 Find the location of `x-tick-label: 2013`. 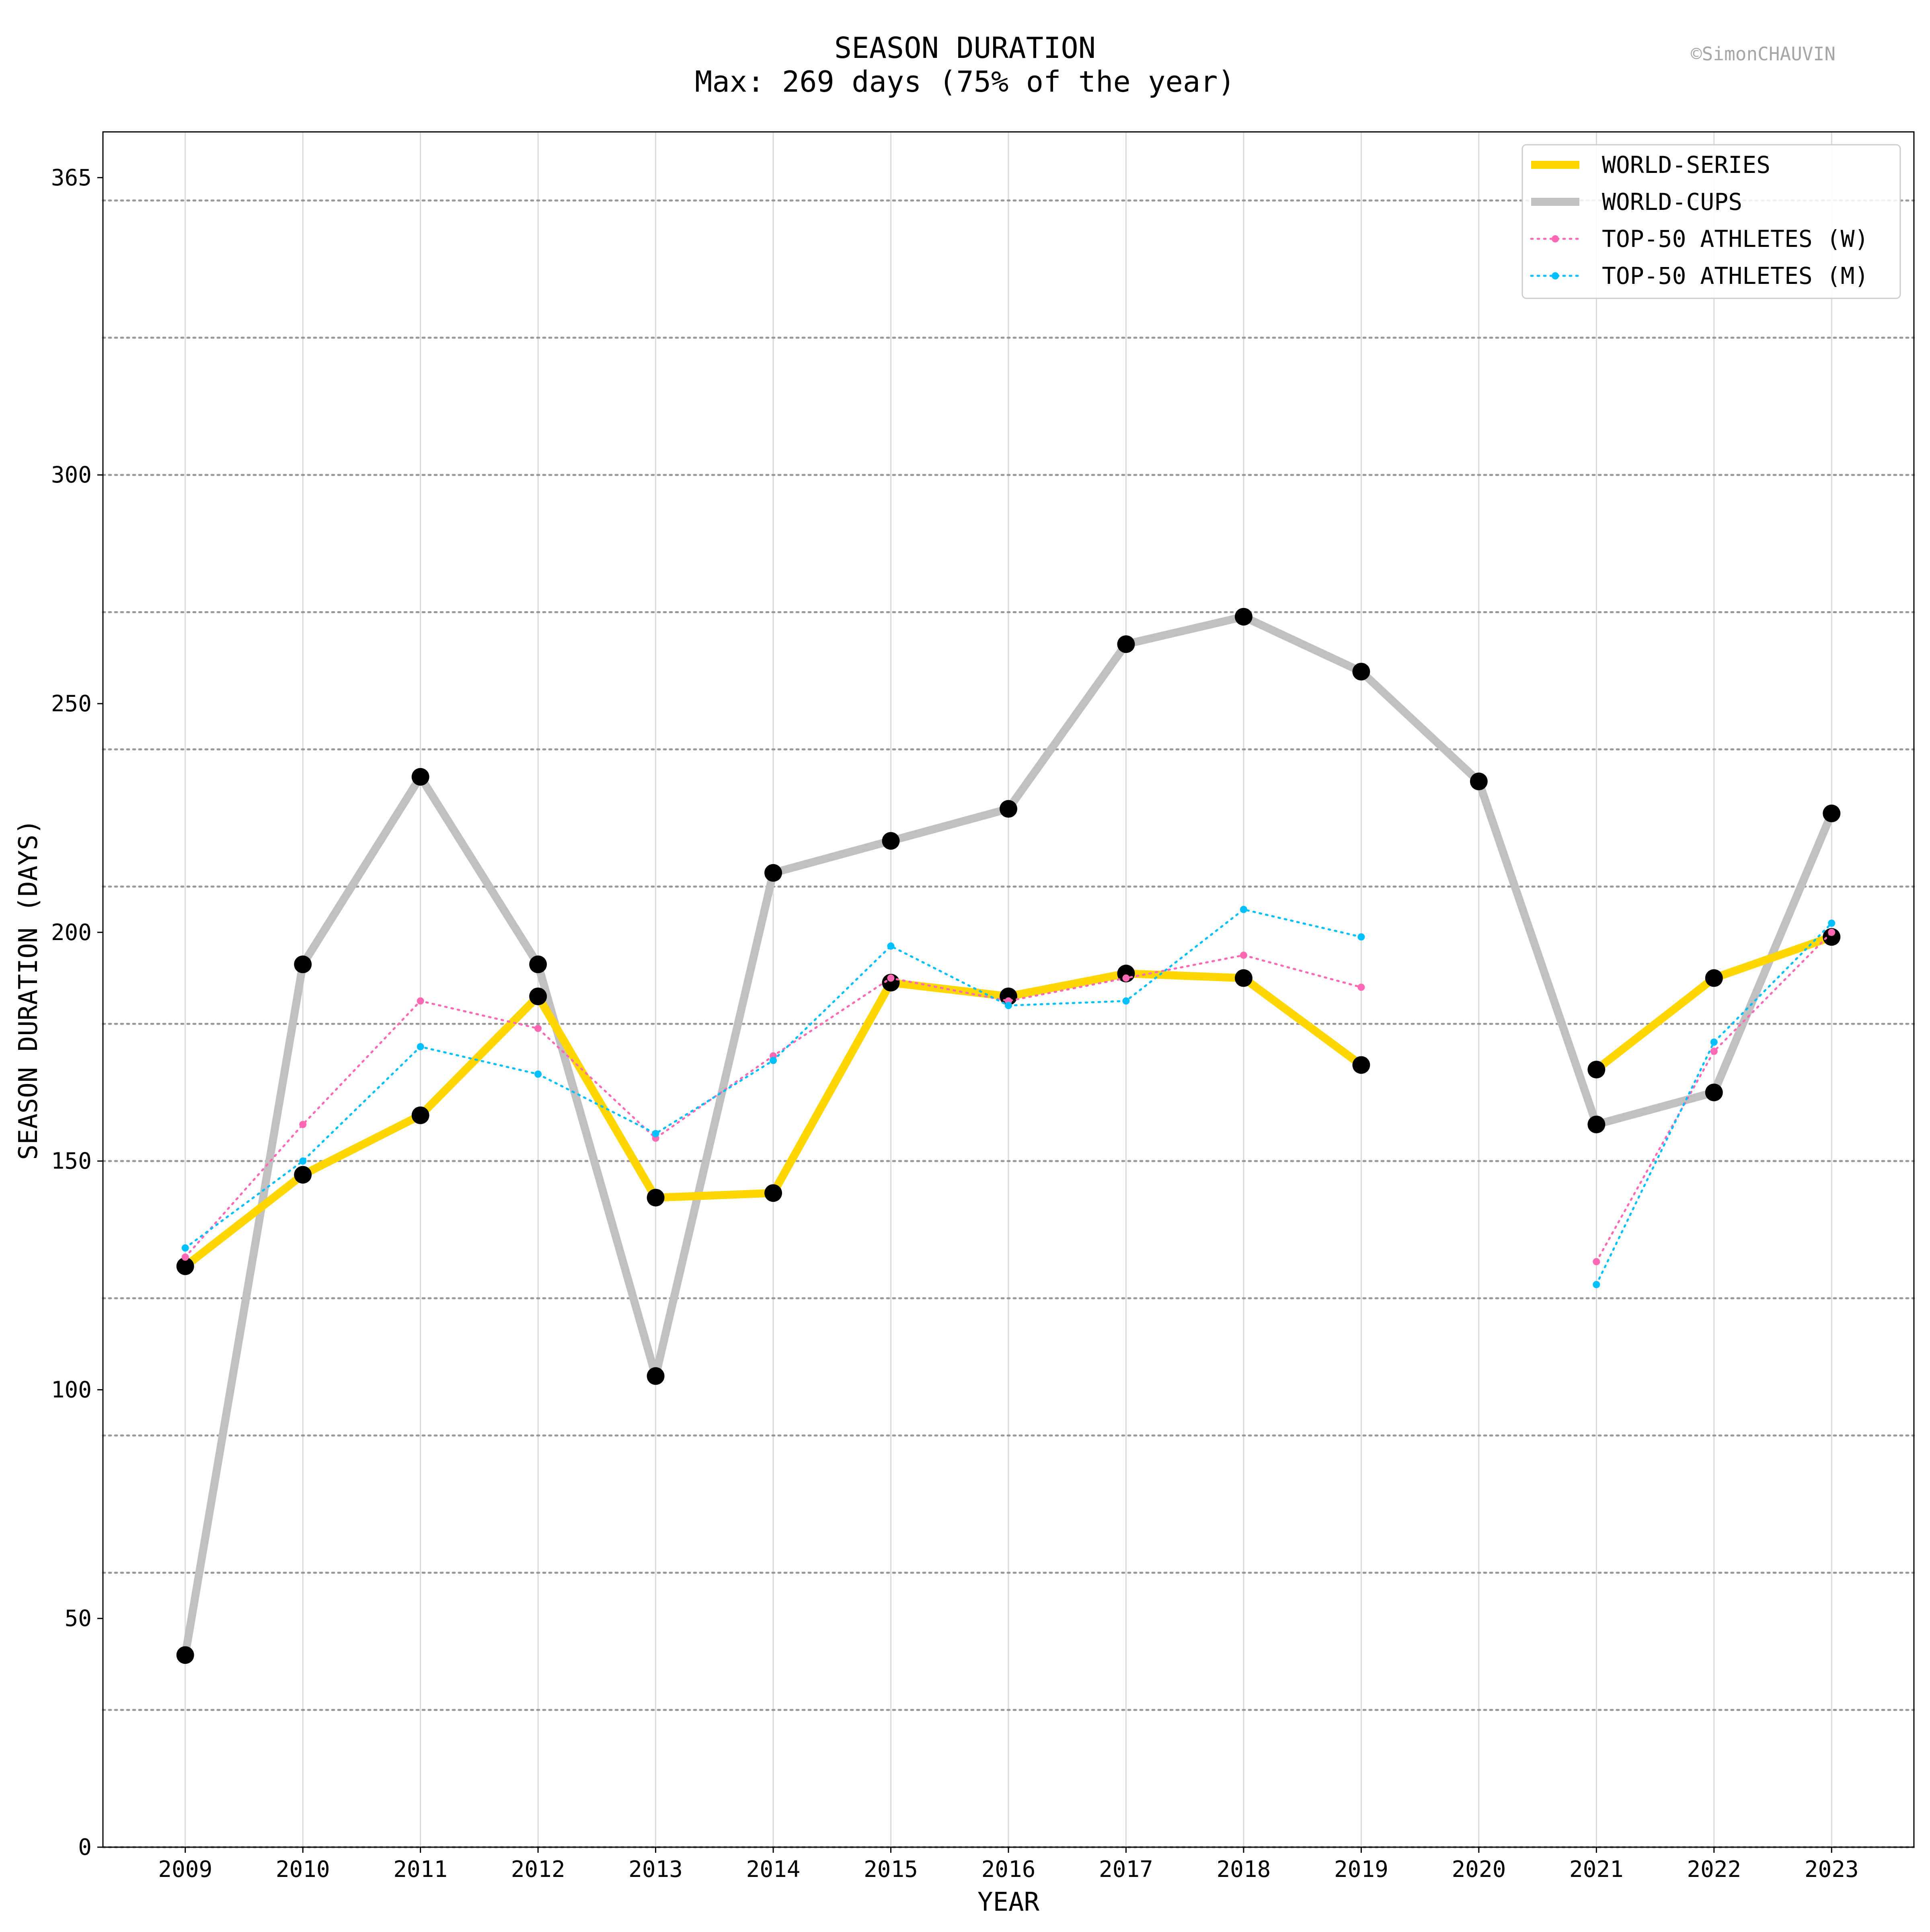

x-tick-label: 2013 is located at coordinates (655, 1869).